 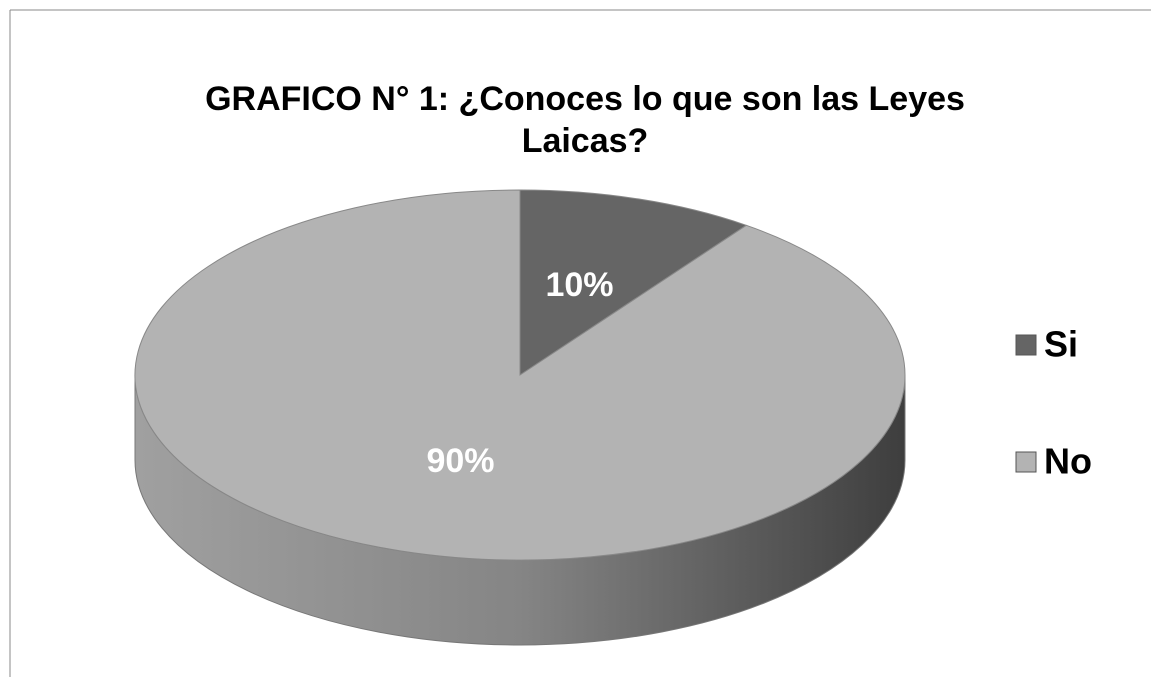 I want to click on data-label: 90%, so click(x=460, y=461).